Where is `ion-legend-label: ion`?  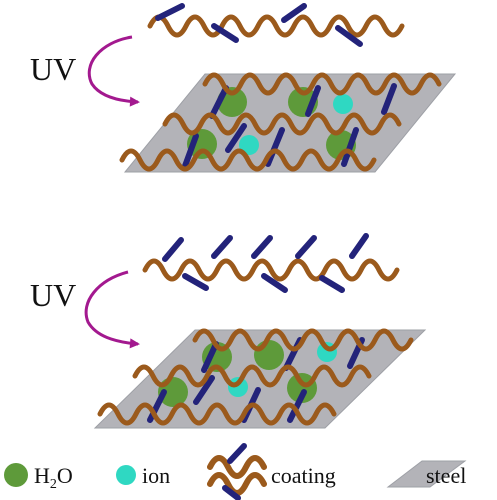 ion-legend-label: ion is located at coordinates (156, 475).